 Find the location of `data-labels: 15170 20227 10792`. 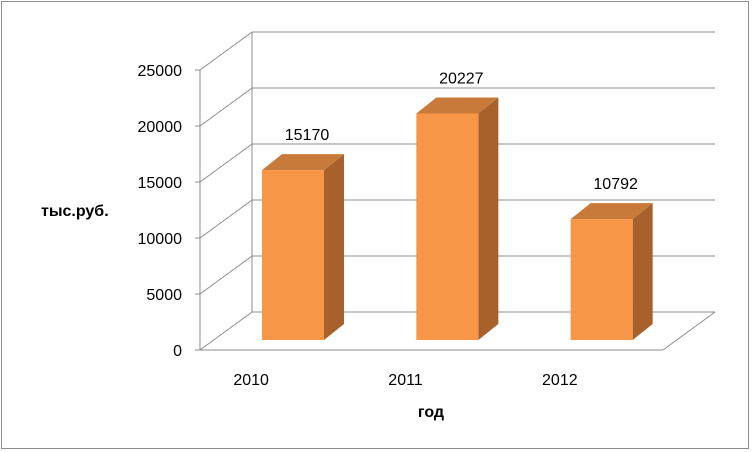

data-labels: 15170 20227 10792 is located at coordinates (461, 131).